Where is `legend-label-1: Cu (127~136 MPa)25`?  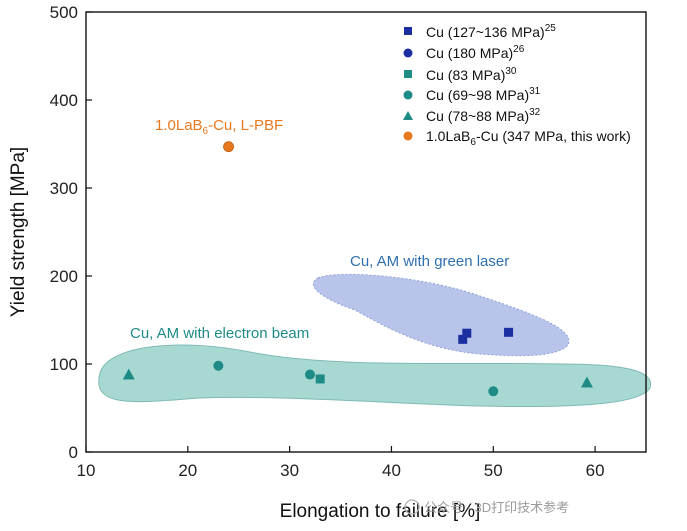 legend-label-1: Cu (127~136 MPa)25 is located at coordinates (491, 31).